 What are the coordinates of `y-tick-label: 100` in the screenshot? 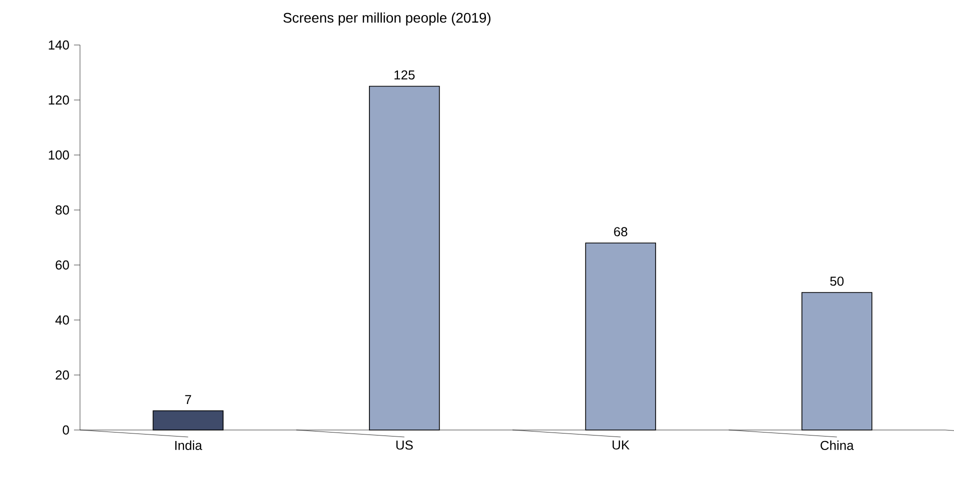 It's located at (58, 155).